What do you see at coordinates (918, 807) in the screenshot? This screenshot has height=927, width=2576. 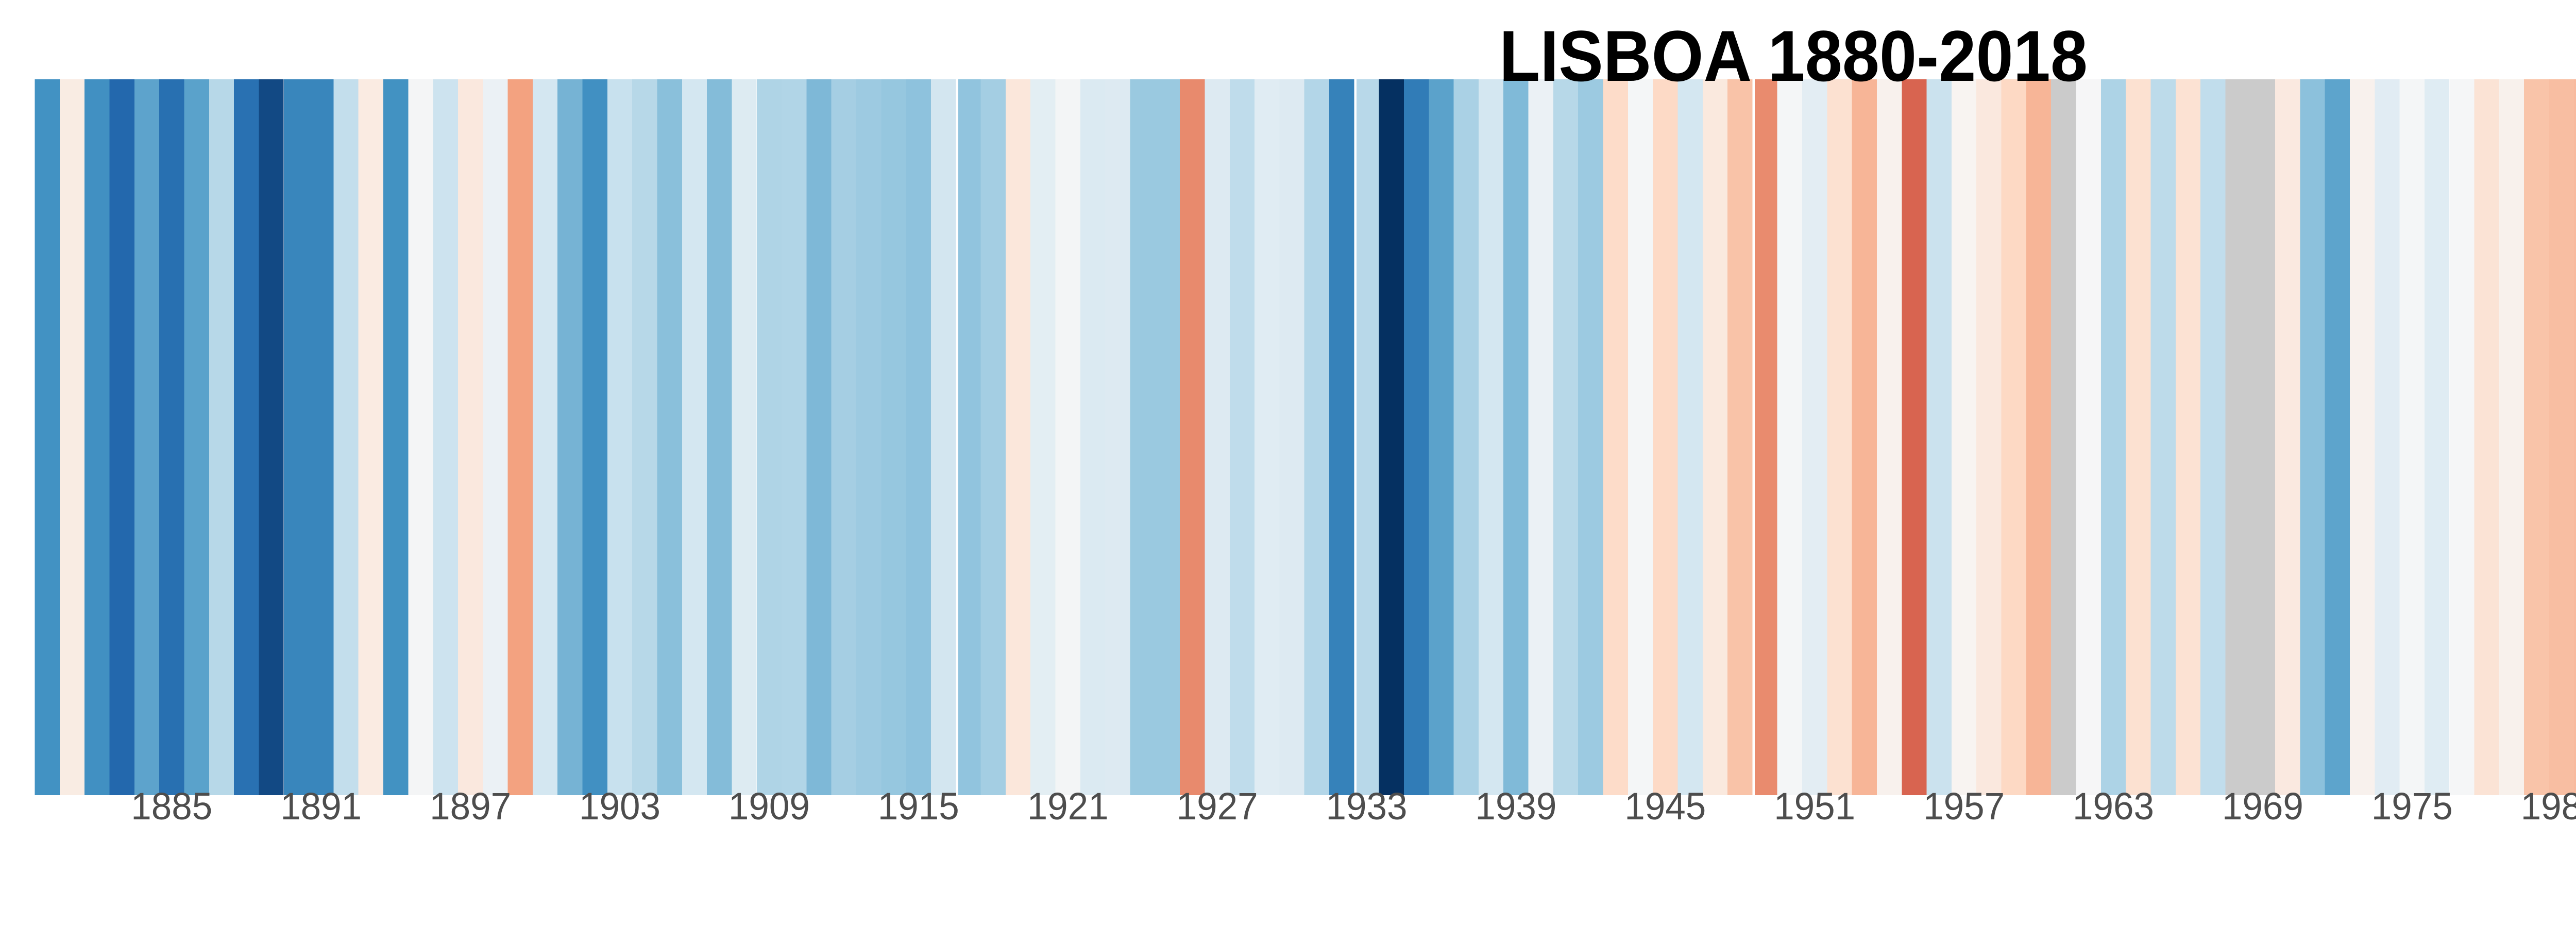 I see `svg-text: 1915` at bounding box center [918, 807].